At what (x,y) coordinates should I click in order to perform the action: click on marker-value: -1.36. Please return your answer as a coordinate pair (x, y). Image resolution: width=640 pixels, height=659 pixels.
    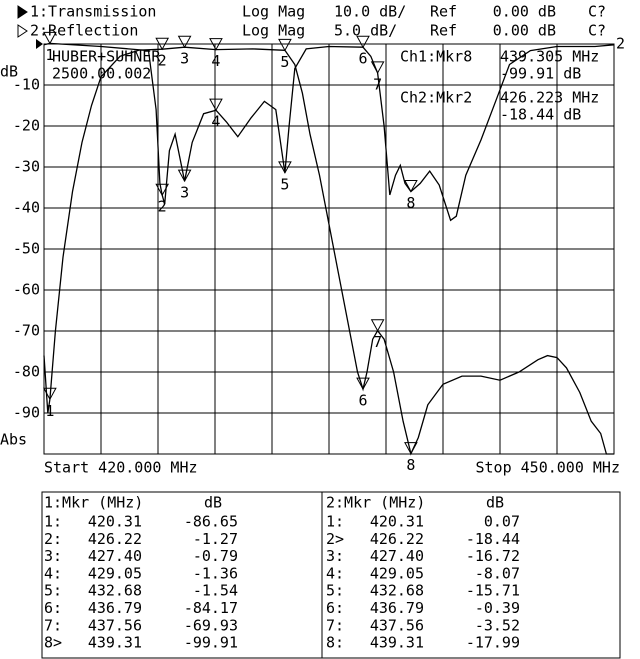
    Looking at the image, I should click on (215, 573).